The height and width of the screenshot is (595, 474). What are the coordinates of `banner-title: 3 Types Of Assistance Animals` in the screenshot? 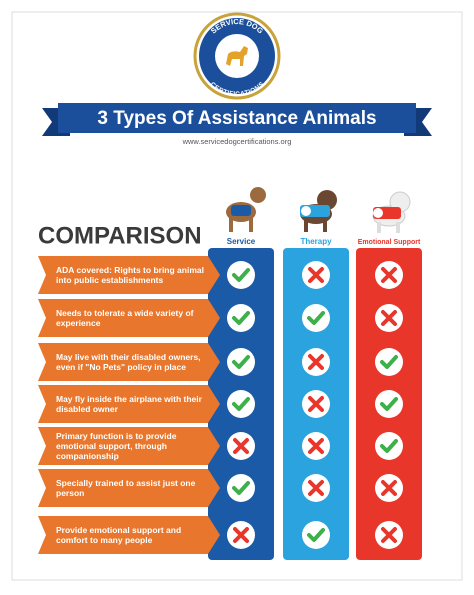 It's located at (236, 118).